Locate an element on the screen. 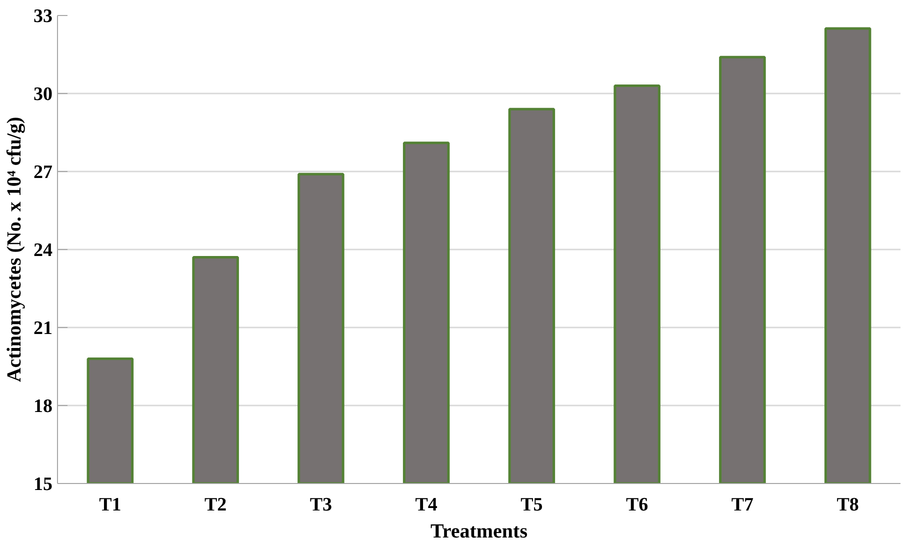 This screenshot has width=910, height=549. y-tick-label: 27 is located at coordinates (43, 172).